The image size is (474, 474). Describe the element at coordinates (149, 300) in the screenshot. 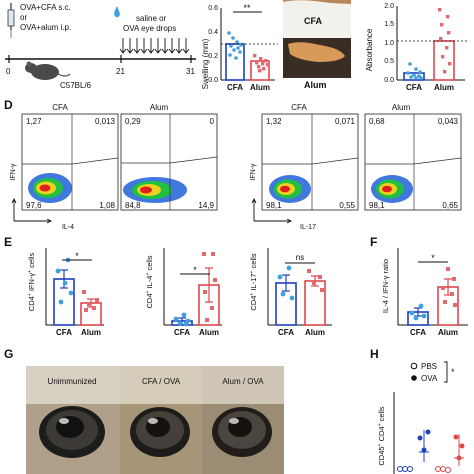

I see `e2-ylabel-pre: CD4` at that location.